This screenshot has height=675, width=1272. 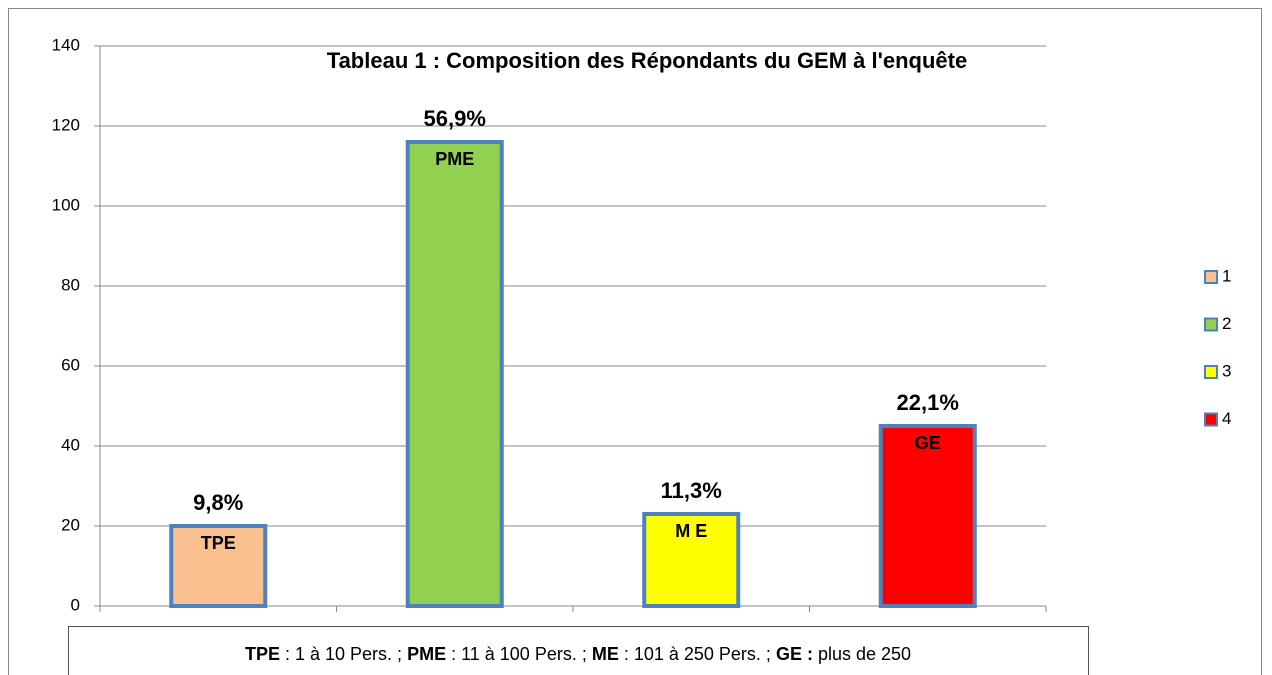 What do you see at coordinates (218, 502) in the screenshot?
I see `bar-top-label: 9,8%` at bounding box center [218, 502].